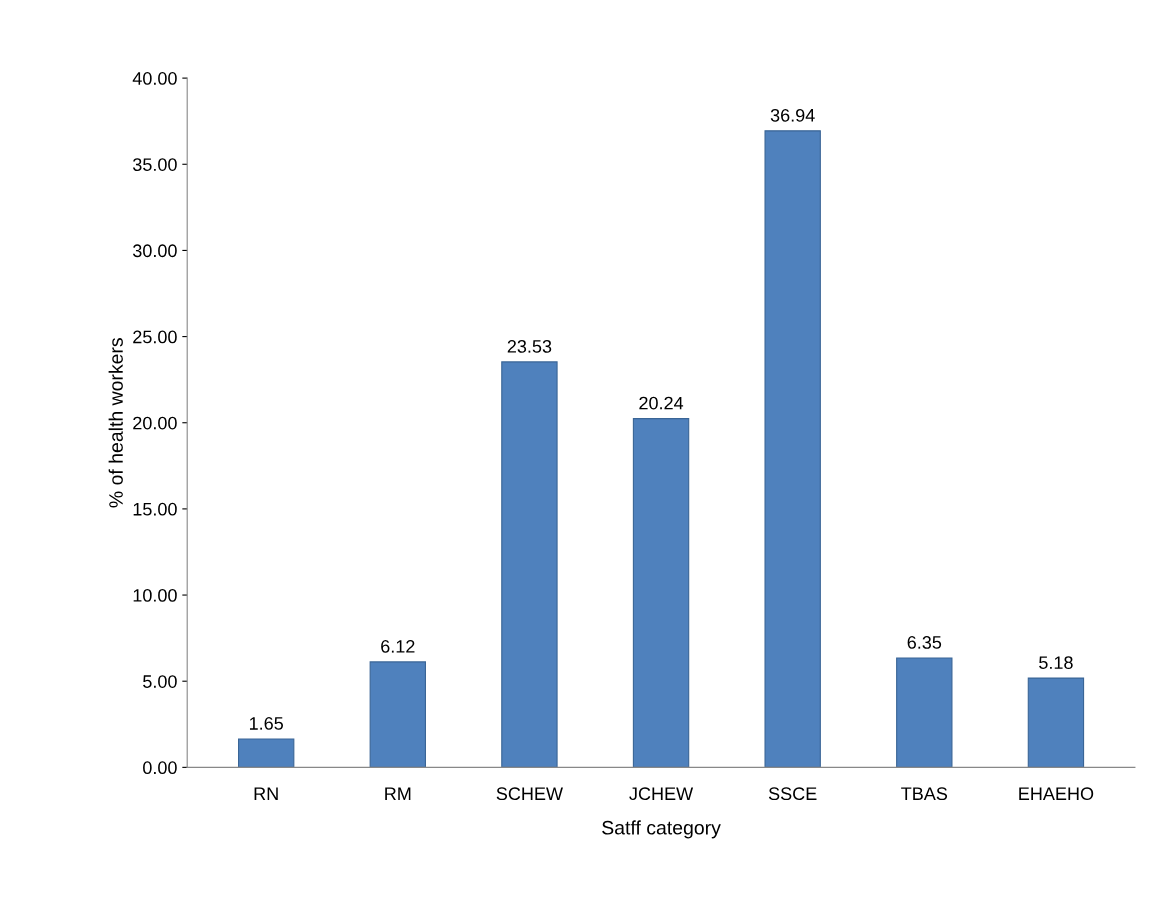 The image size is (1170, 919). What do you see at coordinates (154, 78) in the screenshot?
I see `y-tick-label: 40.00` at bounding box center [154, 78].